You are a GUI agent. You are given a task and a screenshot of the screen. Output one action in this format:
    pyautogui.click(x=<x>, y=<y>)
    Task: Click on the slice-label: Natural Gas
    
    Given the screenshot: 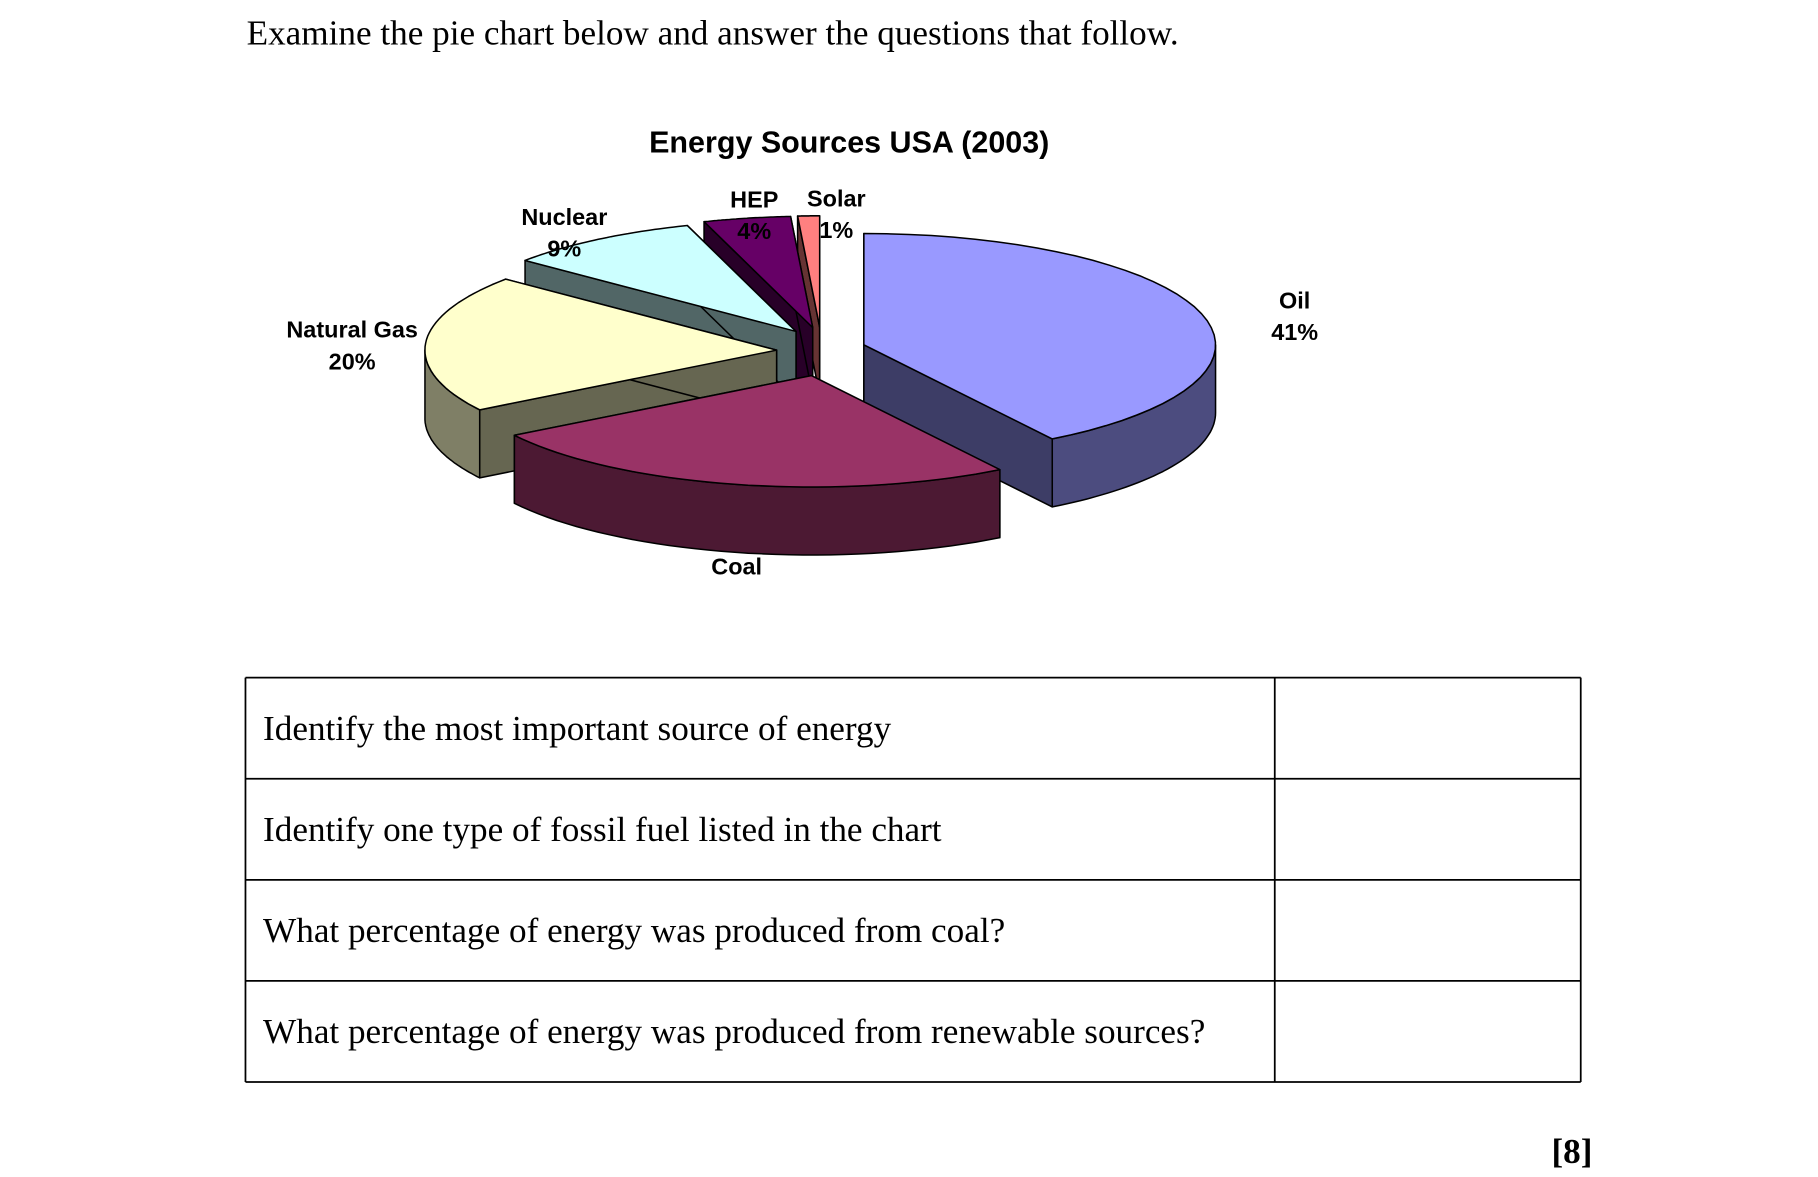 What is the action you would take?
    pyautogui.click(x=352, y=330)
    